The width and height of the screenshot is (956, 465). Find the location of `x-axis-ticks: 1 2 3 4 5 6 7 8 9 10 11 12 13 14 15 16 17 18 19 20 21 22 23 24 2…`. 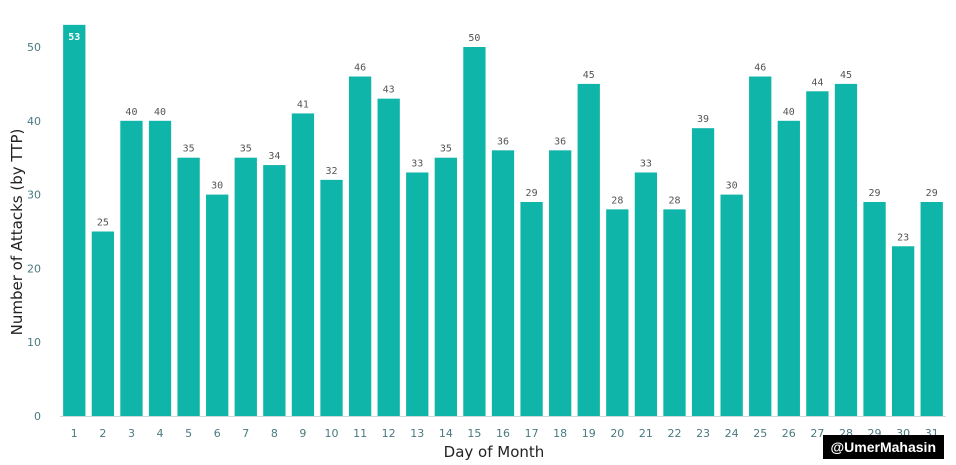

x-axis-ticks: 1 2 3 4 5 6 7 8 9 10 11 12 13 14 15 16 17 18 19 20 21 22 23 24 2… is located at coordinates (505, 433).